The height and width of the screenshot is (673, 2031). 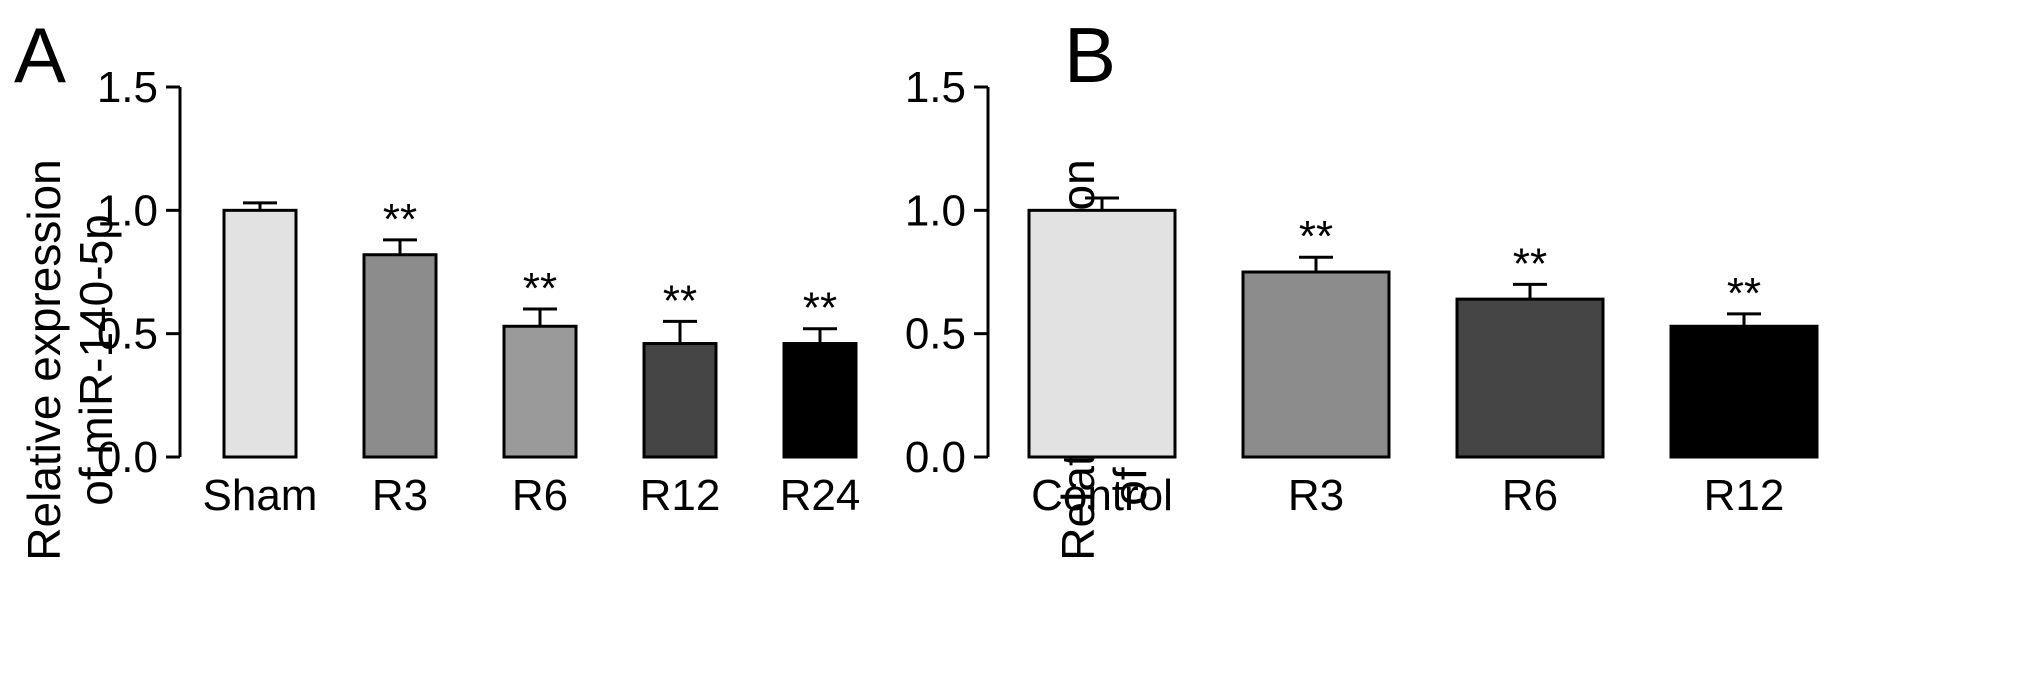 I want to click on bar-sham, so click(x=260, y=333).